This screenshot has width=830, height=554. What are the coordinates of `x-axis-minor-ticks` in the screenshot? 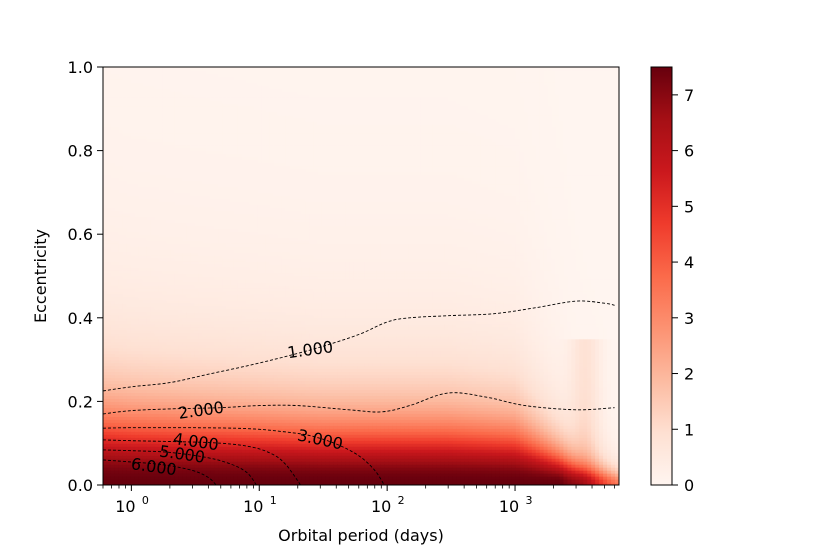 It's located at (358, 487).